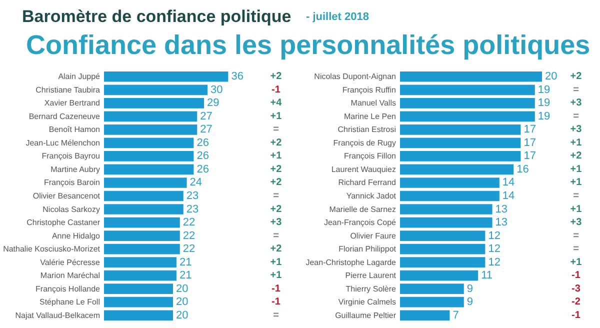 Image resolution: width=600 pixels, height=328 pixels. Describe the element at coordinates (373, 103) in the screenshot. I see `y-tick-label: Manuel Valls` at that location.